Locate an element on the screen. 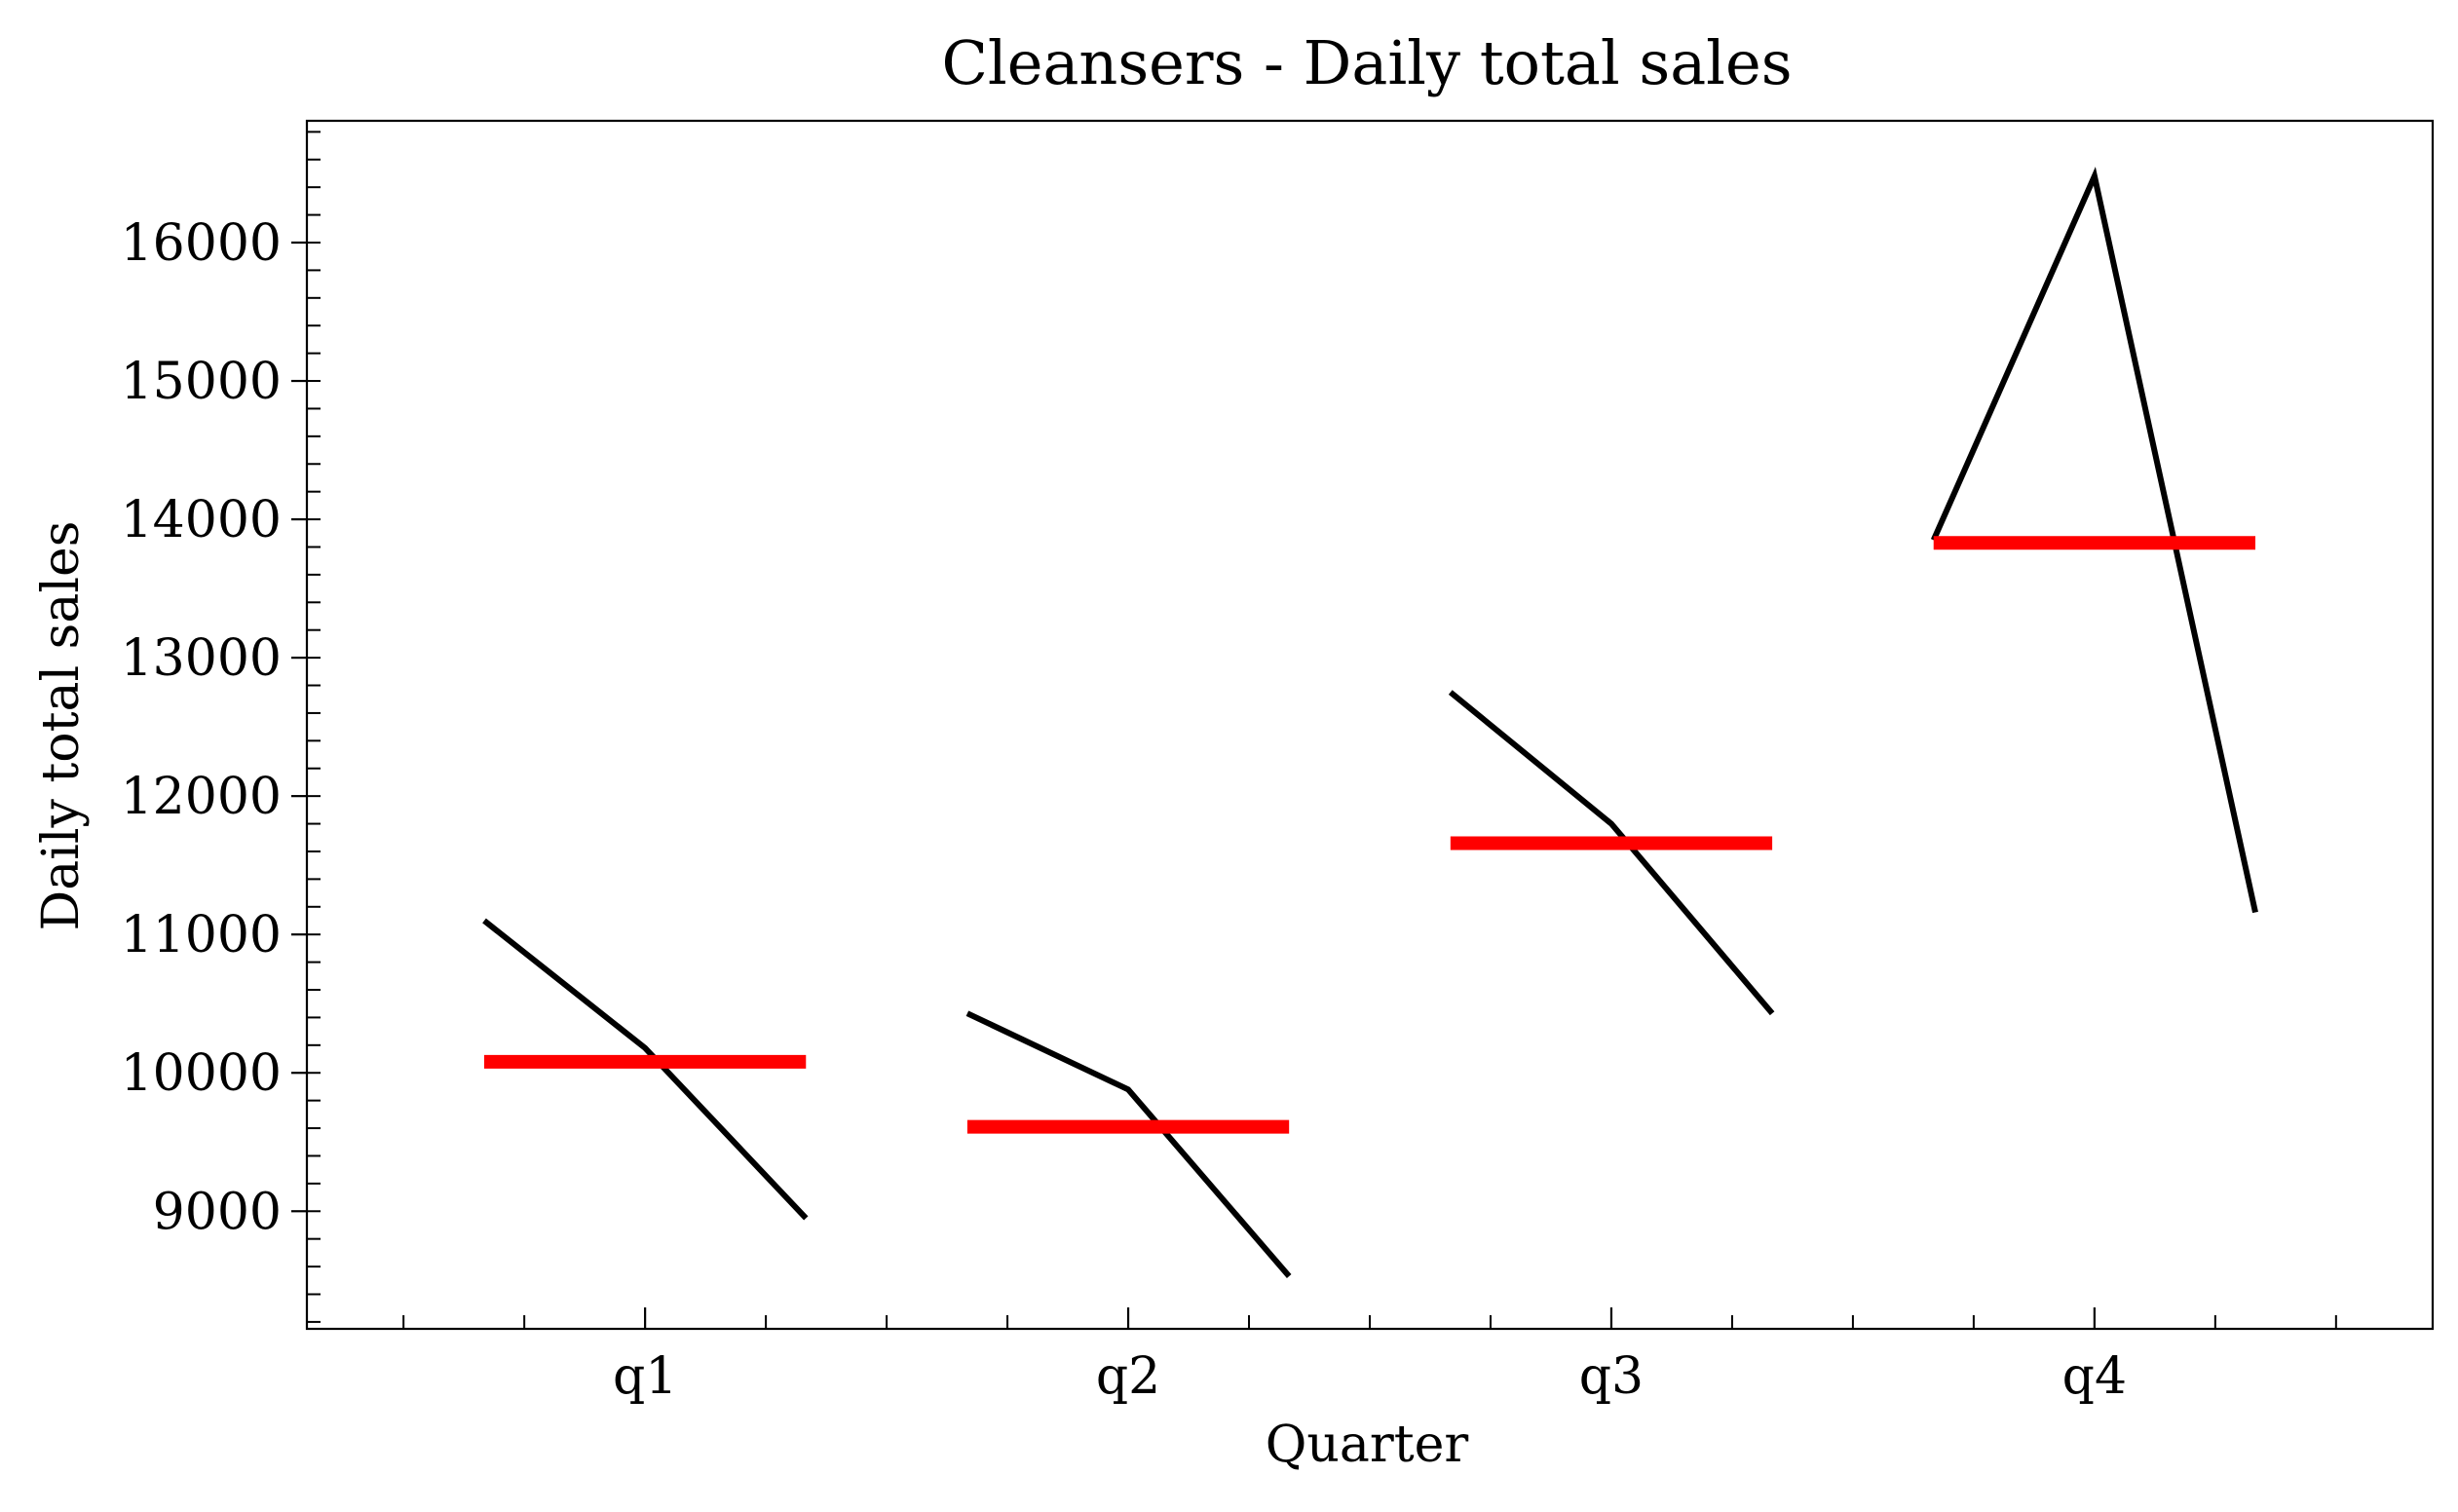 This screenshot has height=1512, width=2458. y-tick-label: 10000 is located at coordinates (201, 1073).